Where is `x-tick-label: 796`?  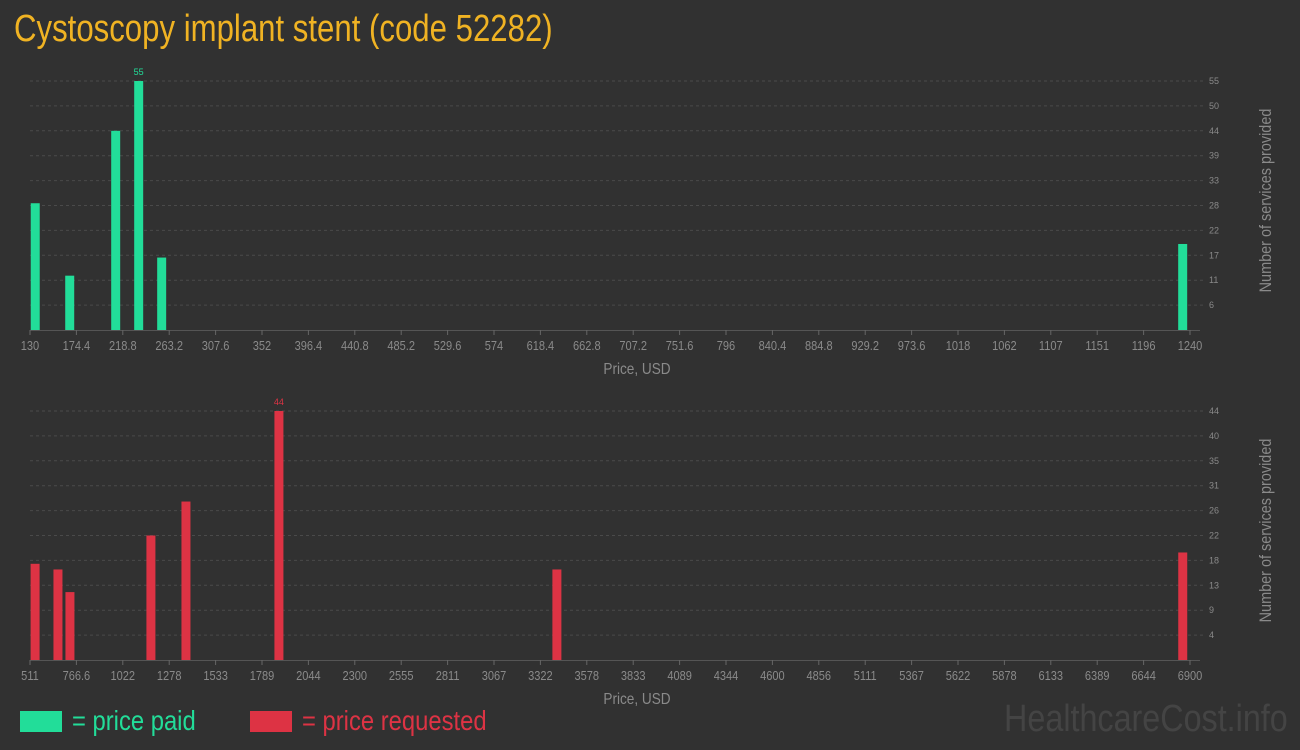
x-tick-label: 796 is located at coordinates (726, 345).